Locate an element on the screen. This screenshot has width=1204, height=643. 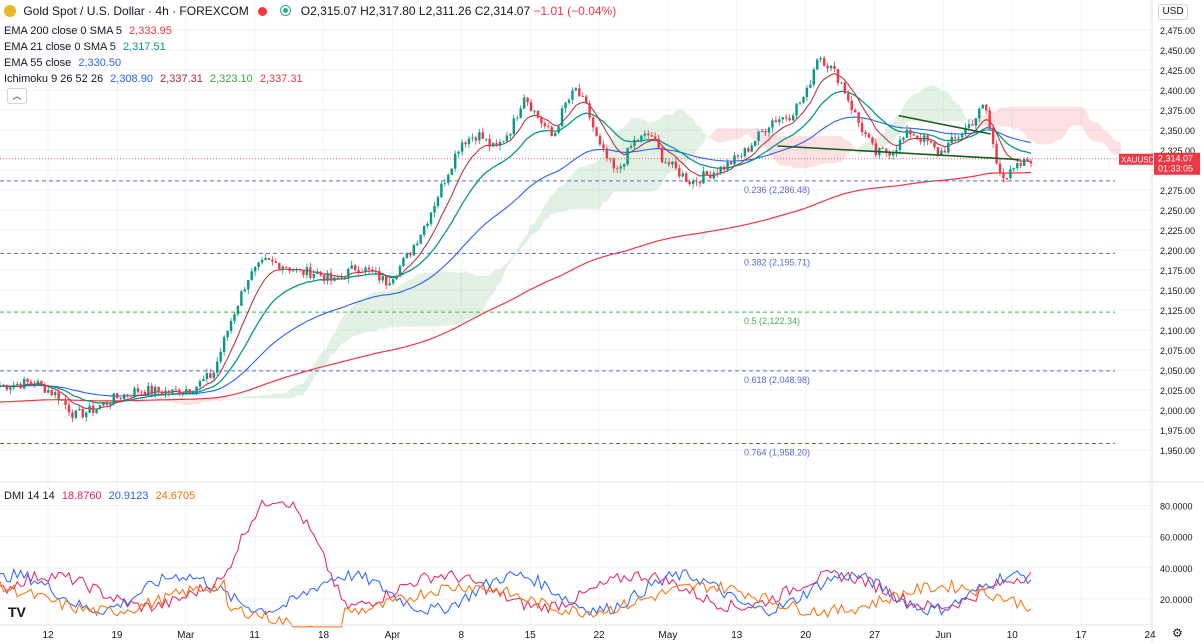
ema21-legend: EMA 21 close 0 SMA 5 2,317.51 is located at coordinates (85, 47).